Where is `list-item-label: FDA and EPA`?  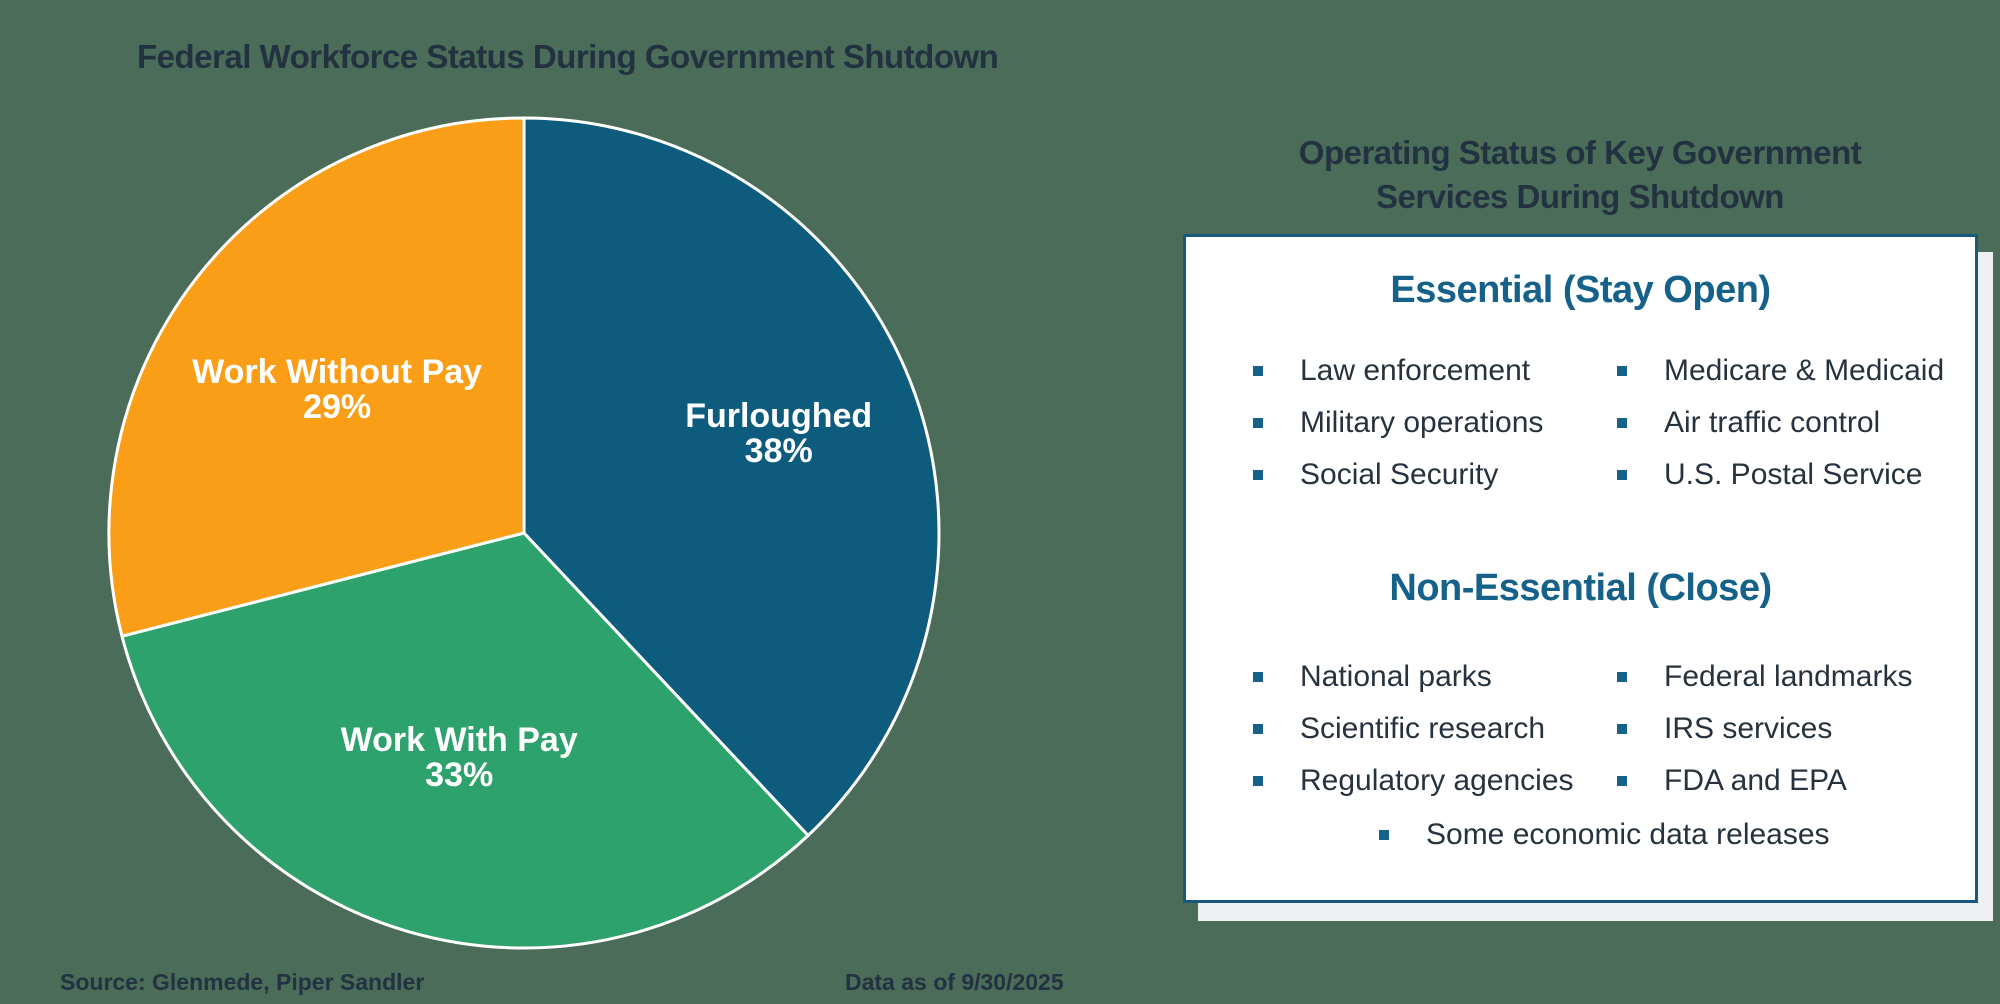 list-item-label: FDA and EPA is located at coordinates (1755, 780).